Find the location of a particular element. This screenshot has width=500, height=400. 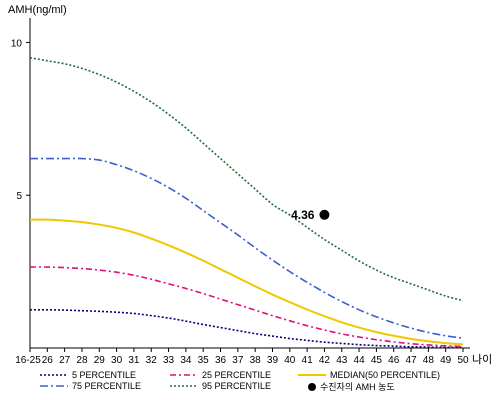

y-ticks: 10 5 is located at coordinates (20, 120).